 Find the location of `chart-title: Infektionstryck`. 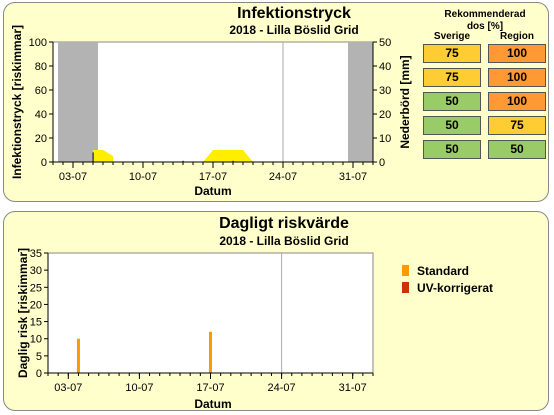

chart-title: Infektionstryck is located at coordinates (294, 13).